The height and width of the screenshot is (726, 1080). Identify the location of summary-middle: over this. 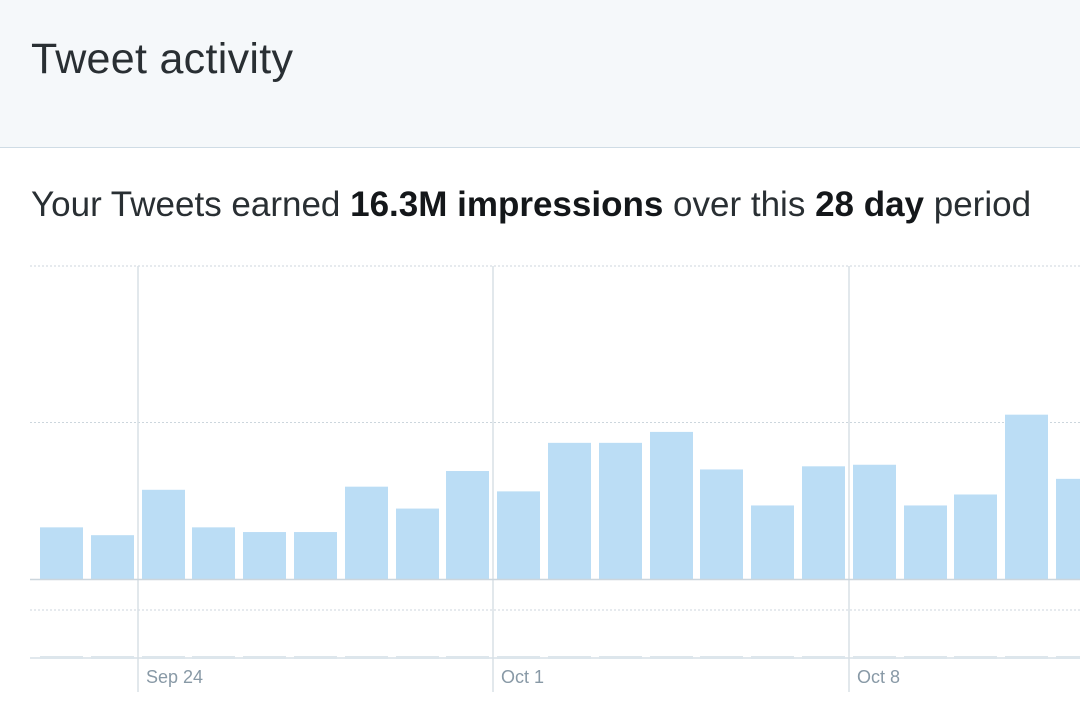
(739, 204).